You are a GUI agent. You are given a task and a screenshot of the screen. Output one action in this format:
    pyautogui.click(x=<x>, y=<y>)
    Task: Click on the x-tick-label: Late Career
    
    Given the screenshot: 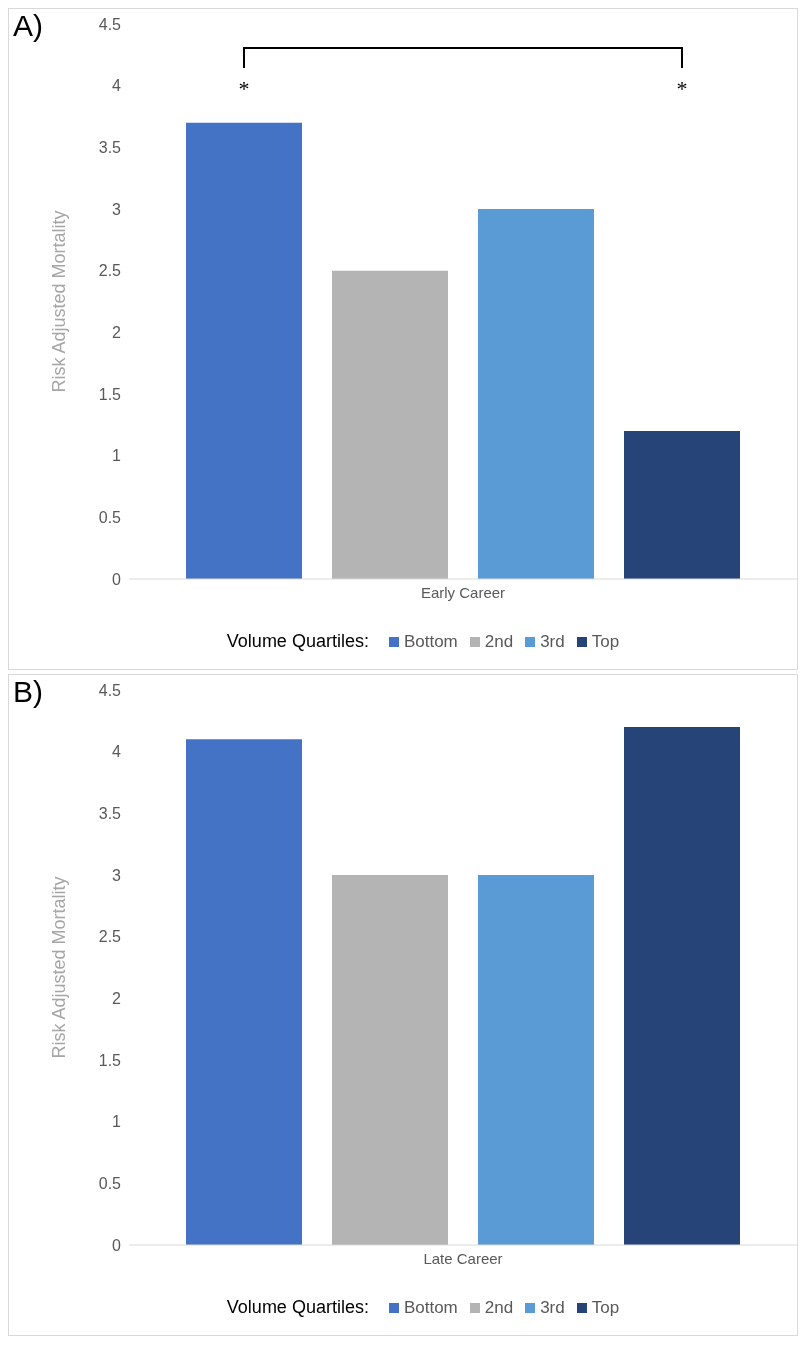 What is the action you would take?
    pyautogui.click(x=463, y=1258)
    